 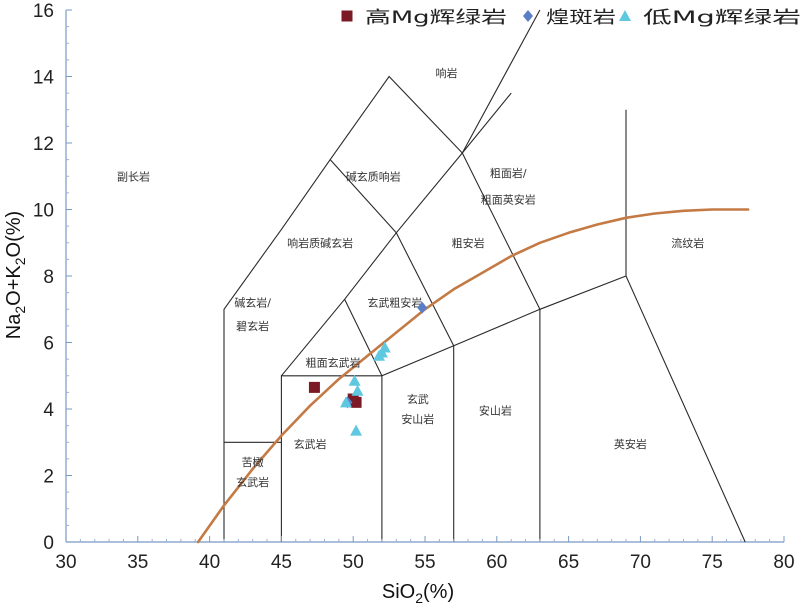 What do you see at coordinates (252, 326) in the screenshot?
I see `field-label: 碧玄岩` at bounding box center [252, 326].